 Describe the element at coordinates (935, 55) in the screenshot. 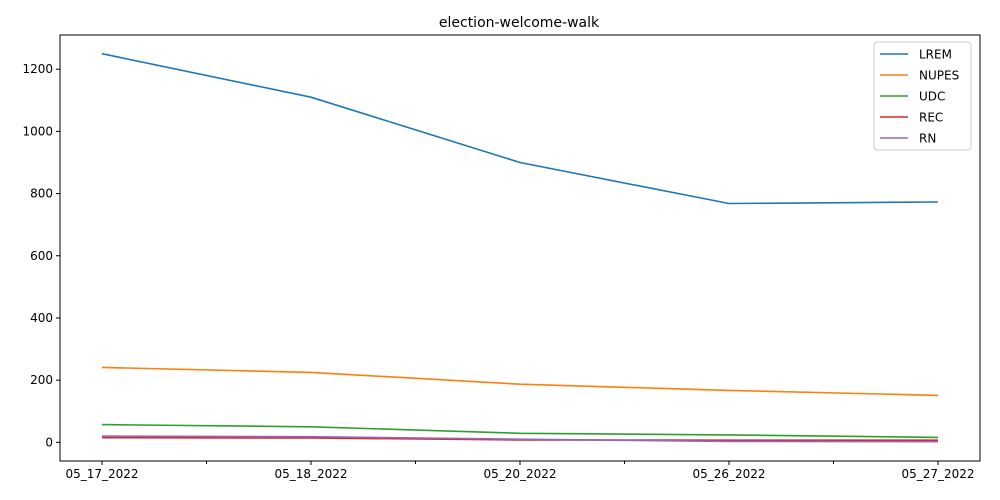

I see `legend-label: LREM` at that location.